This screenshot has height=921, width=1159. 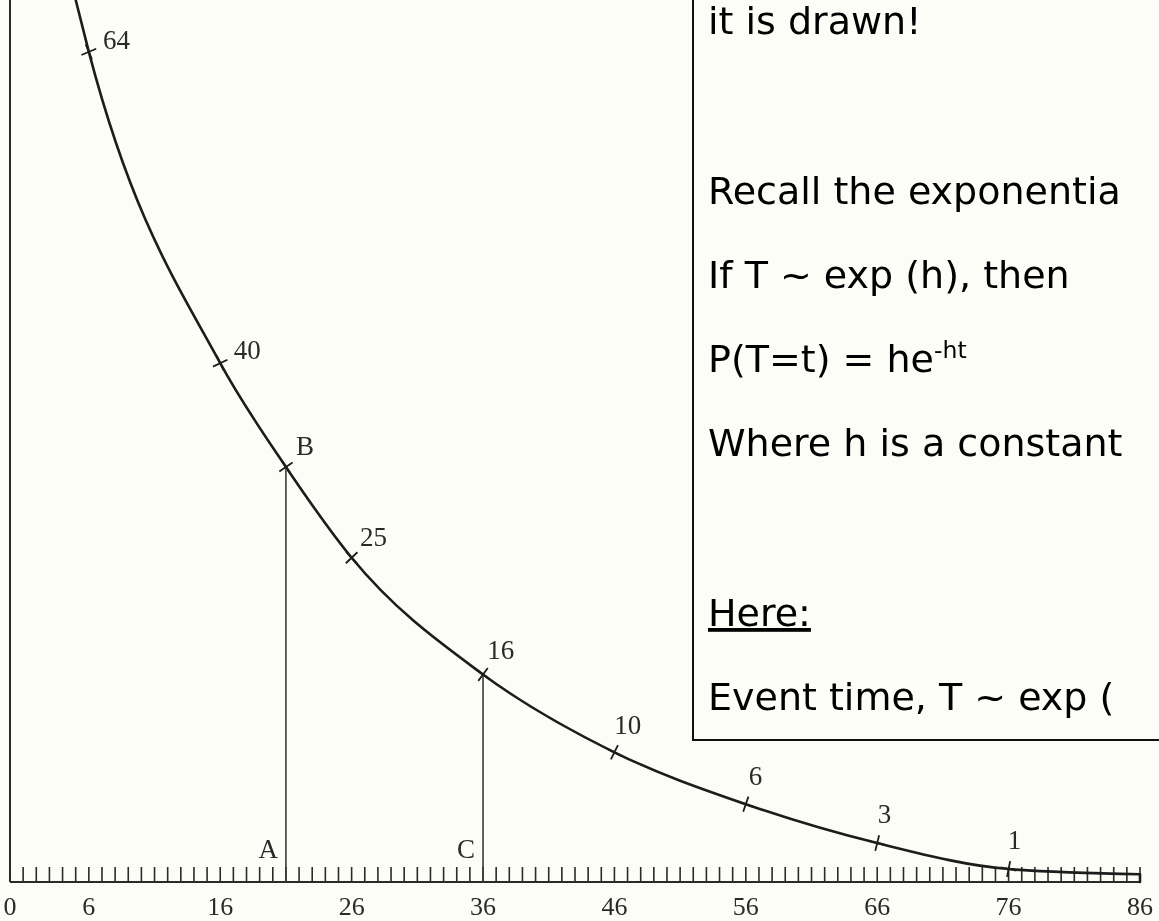 What do you see at coordinates (1140, 906) in the screenshot?
I see `x-tick-label: 86` at bounding box center [1140, 906].